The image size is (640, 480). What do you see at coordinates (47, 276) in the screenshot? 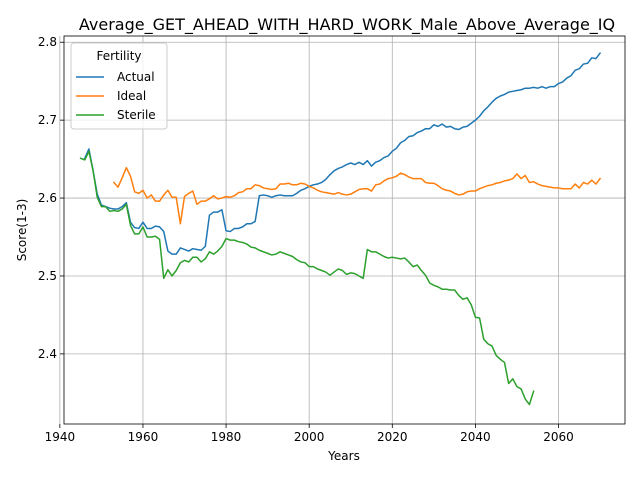
I see `y-tick-label: 2.5` at bounding box center [47, 276].